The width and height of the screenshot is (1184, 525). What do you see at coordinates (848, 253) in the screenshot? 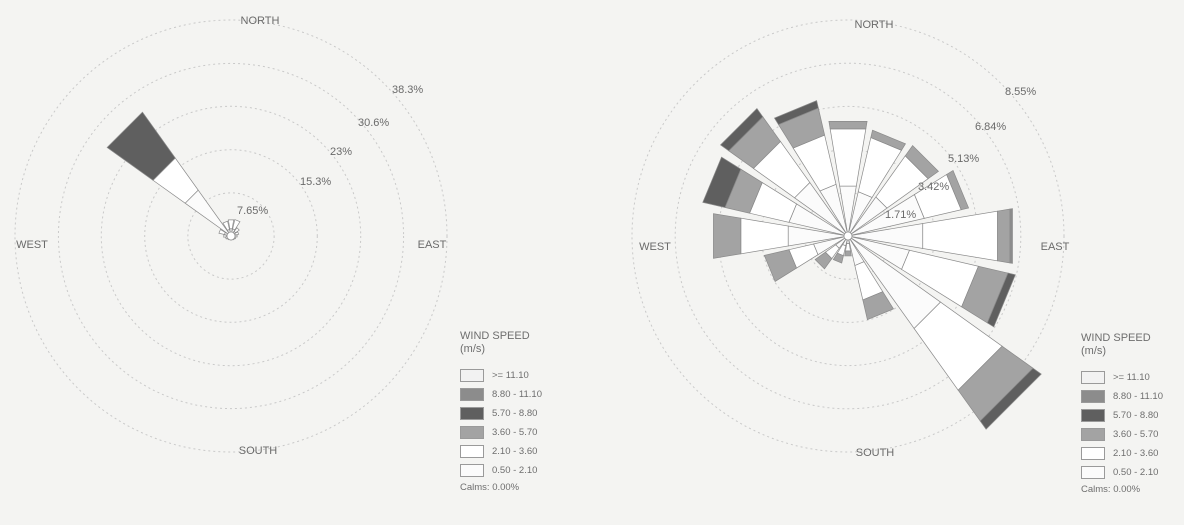
I see `petal-segment-s` at bounding box center [848, 253].